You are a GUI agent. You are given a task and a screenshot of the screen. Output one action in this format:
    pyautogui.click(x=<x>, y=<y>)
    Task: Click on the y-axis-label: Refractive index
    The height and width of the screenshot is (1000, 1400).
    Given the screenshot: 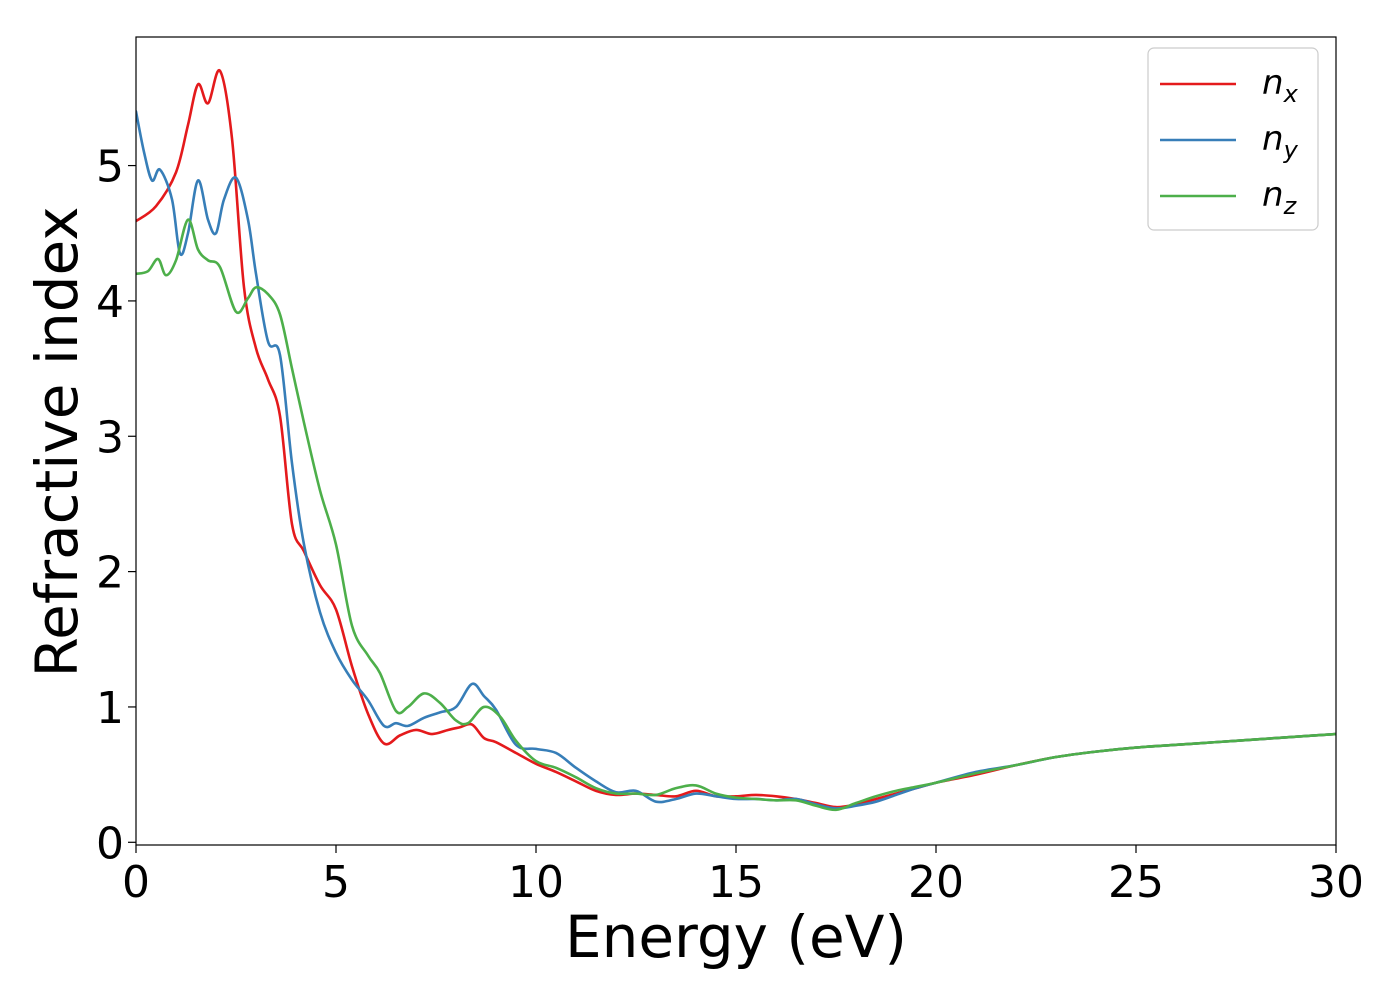 What is the action you would take?
    pyautogui.click(x=57, y=441)
    